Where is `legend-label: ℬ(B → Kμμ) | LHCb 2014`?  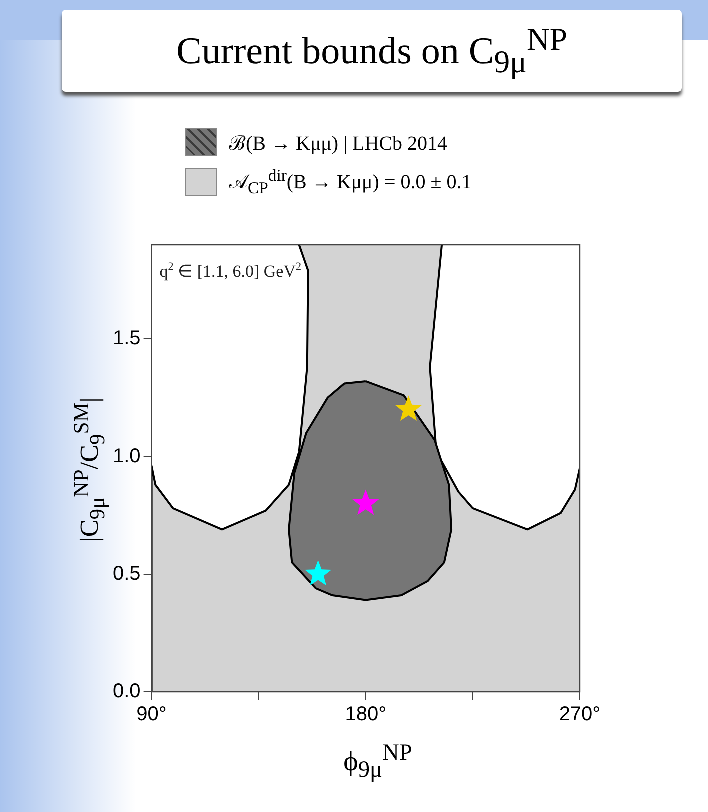
legend-label: ℬ(B → Kμμ) | LHCb 2014 is located at coordinates (338, 144).